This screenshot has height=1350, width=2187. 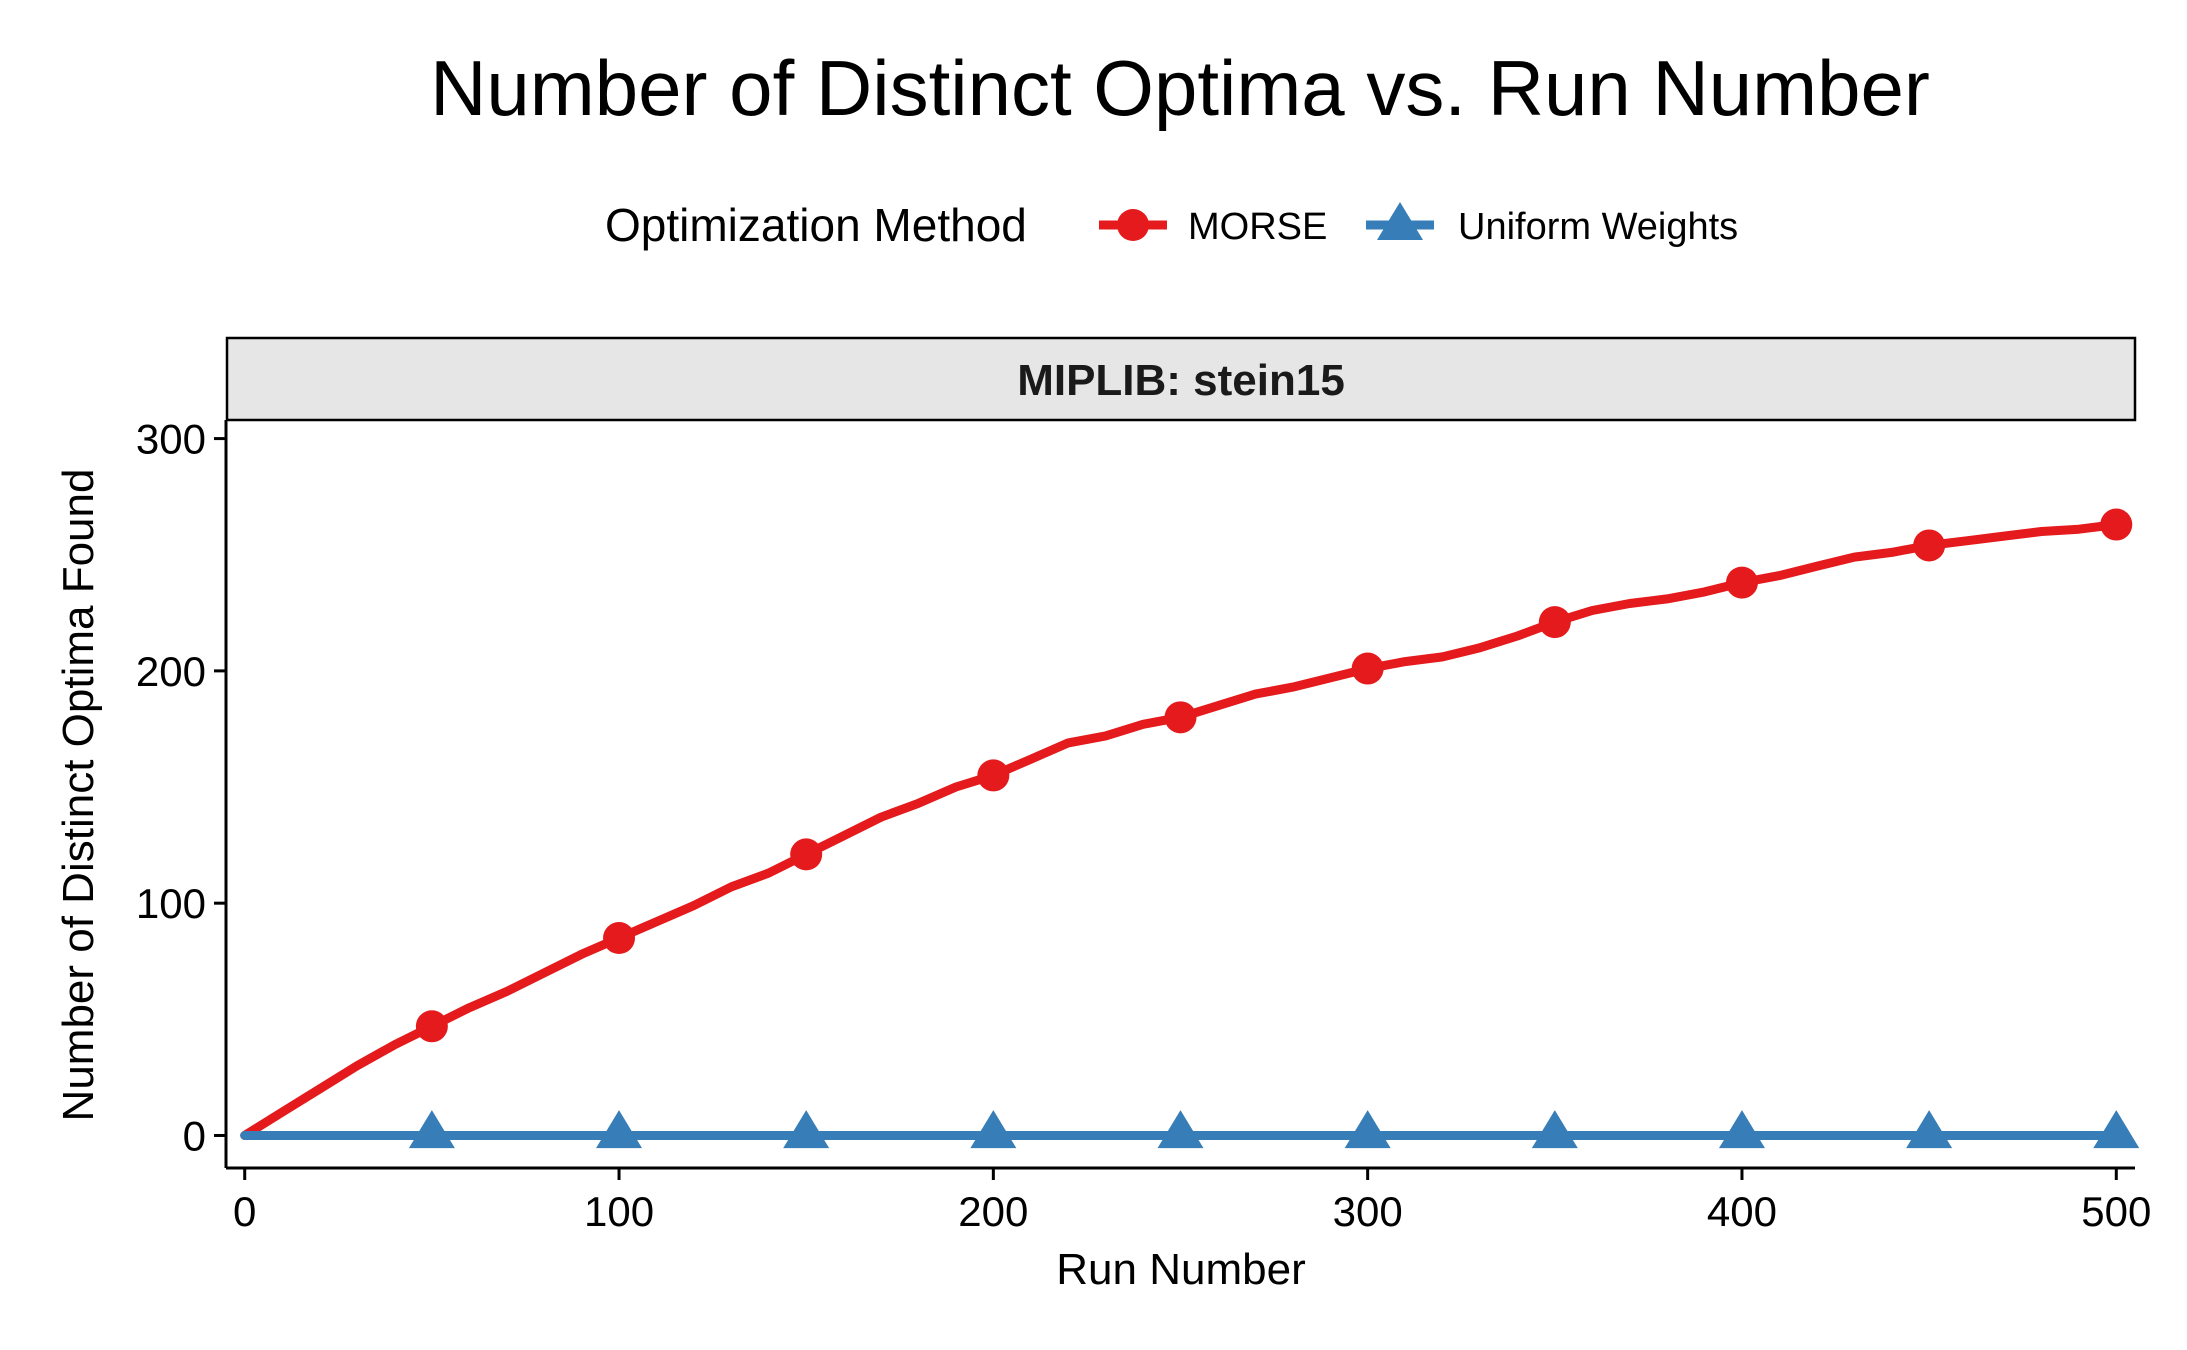 I want to click on x-tick-label: 200, so click(x=993, y=1211).